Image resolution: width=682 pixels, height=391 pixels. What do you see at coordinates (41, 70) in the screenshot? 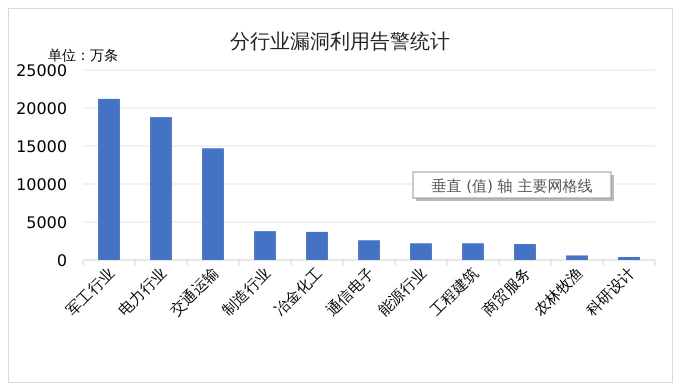
I see `y-tick-label: 25000` at bounding box center [41, 70].